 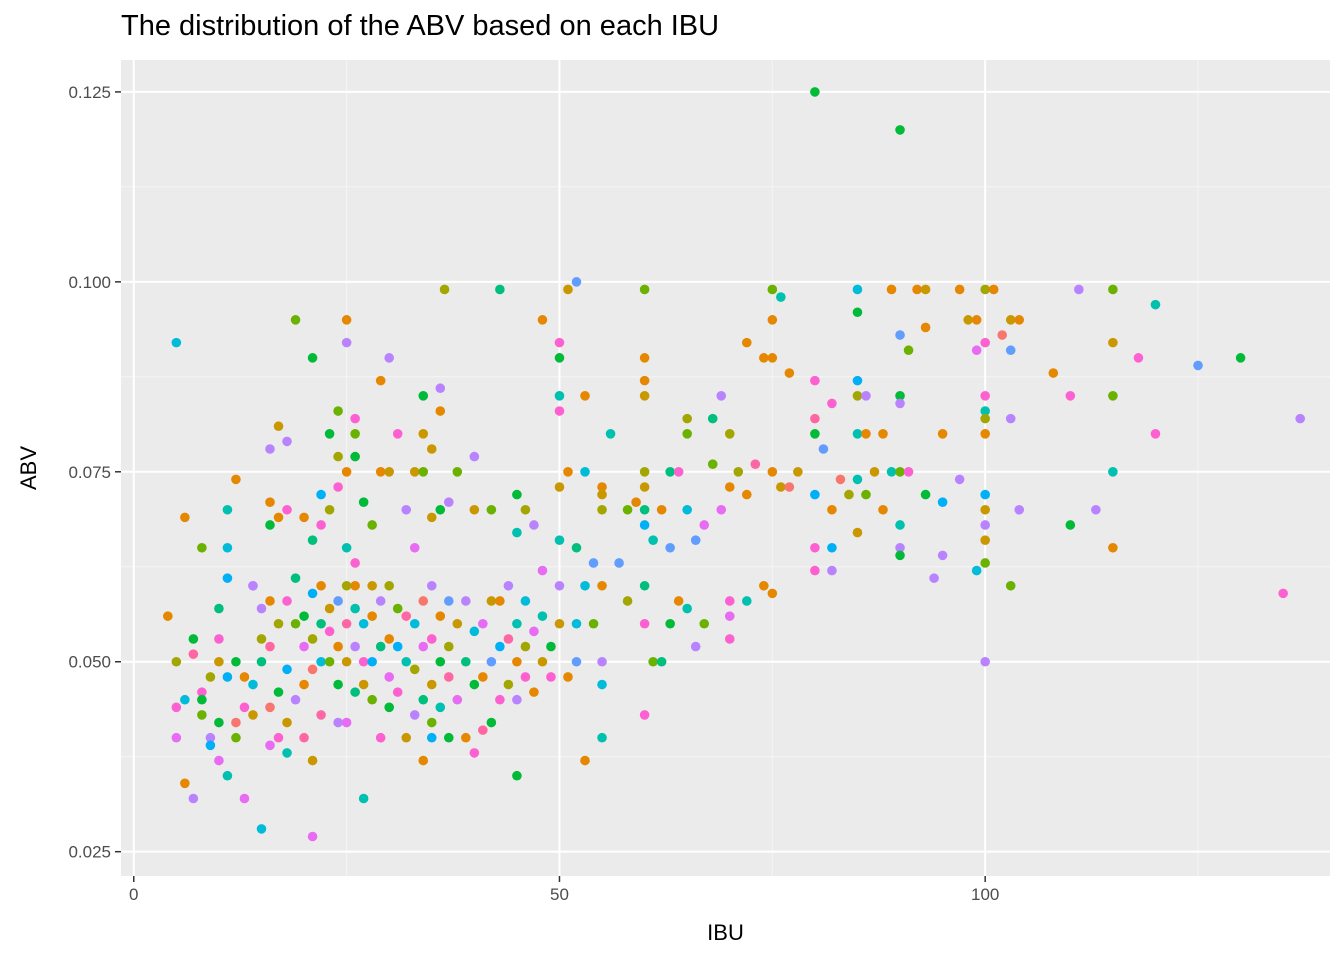 I want to click on x-tick-label: 50, so click(x=559, y=894).